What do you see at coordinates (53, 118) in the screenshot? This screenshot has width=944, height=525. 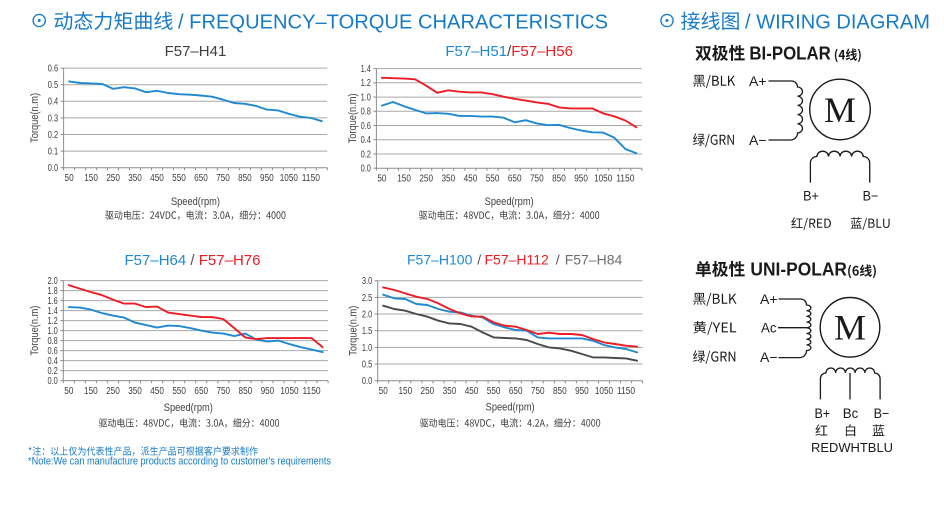 I see `svg-text: 0.3` at bounding box center [53, 118].